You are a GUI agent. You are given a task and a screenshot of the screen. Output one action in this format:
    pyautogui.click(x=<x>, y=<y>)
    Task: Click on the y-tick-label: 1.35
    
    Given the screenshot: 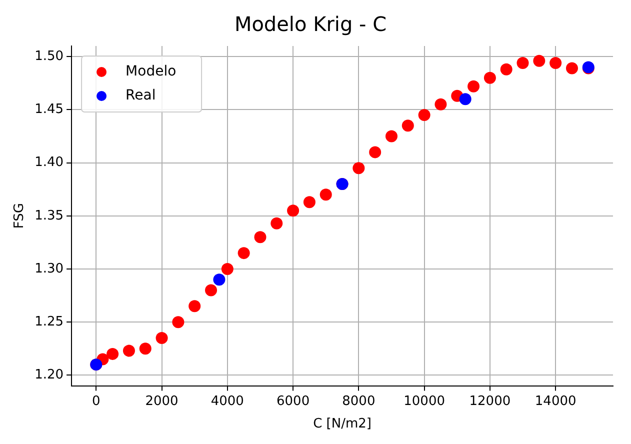 What is the action you would take?
    pyautogui.click(x=49, y=216)
    